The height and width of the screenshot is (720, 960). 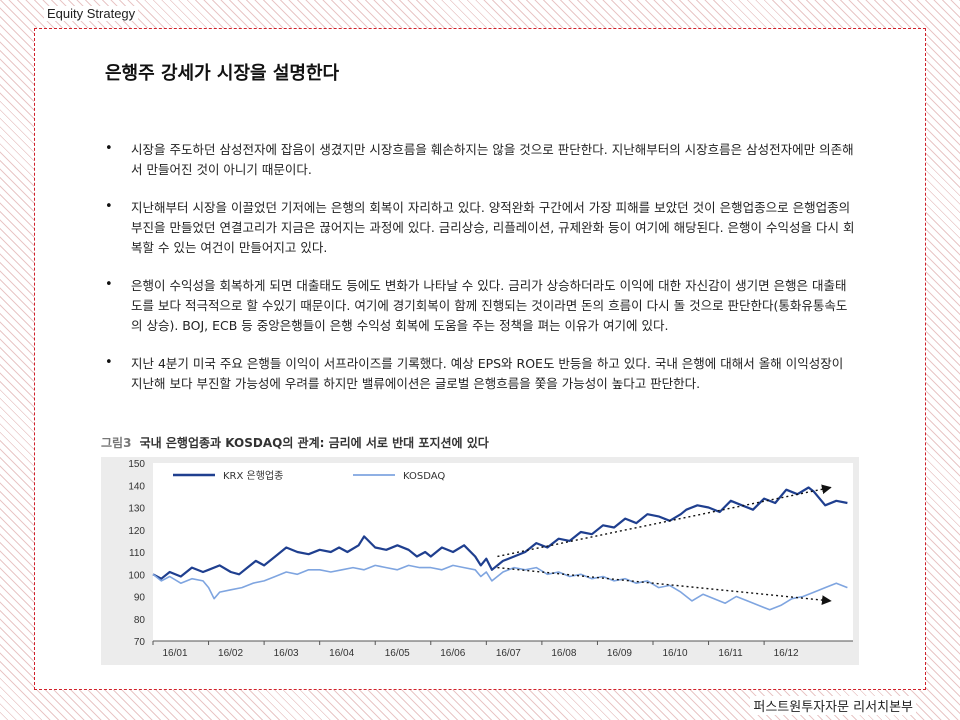 I want to click on x-tick-label: 16/10, so click(x=674, y=653).